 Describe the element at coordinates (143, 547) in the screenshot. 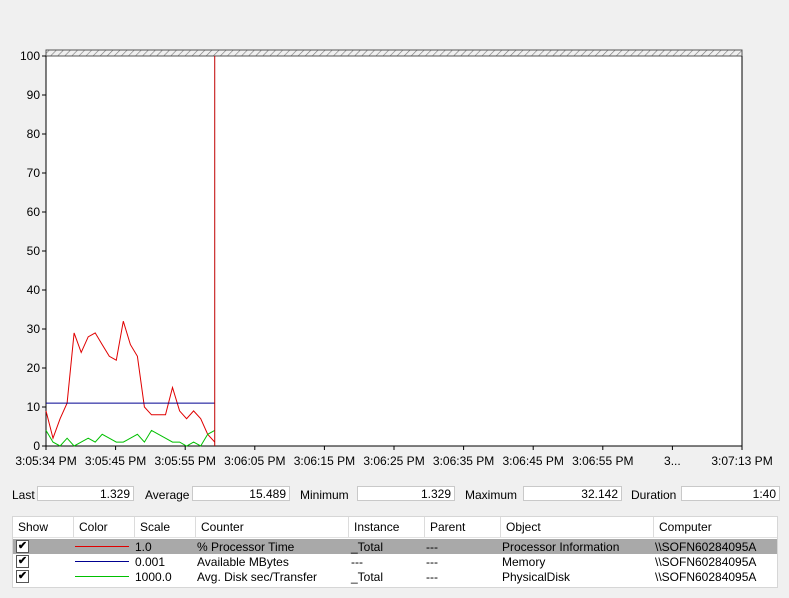

I see `scale-value: 1.0` at that location.